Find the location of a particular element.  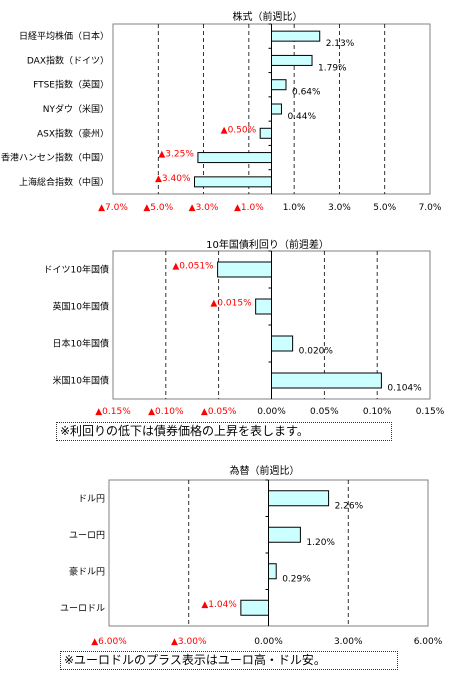

bonds-value-label: ▲0.015% is located at coordinates (231, 304).